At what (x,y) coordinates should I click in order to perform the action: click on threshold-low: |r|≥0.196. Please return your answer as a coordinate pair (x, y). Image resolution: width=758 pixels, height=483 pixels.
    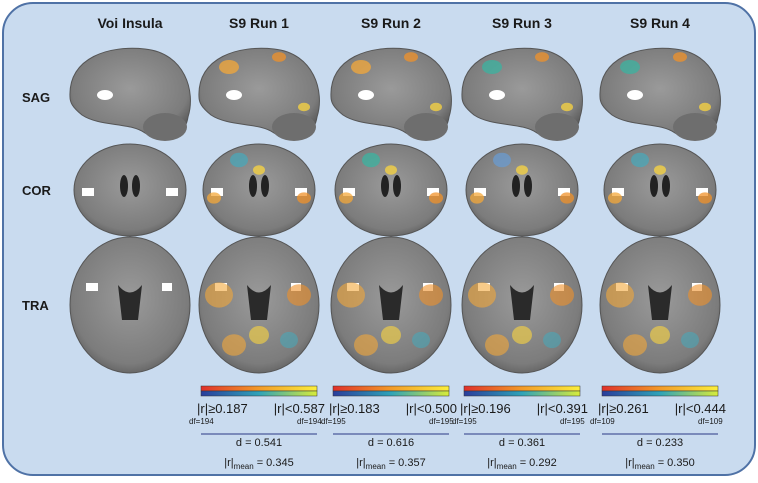
    Looking at the image, I should click on (485, 408).